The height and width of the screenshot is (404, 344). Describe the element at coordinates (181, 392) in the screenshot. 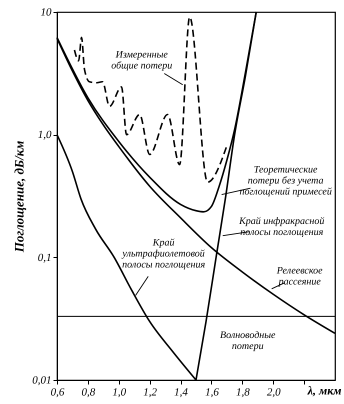

I see `x-tick-label: 1,4` at that location.